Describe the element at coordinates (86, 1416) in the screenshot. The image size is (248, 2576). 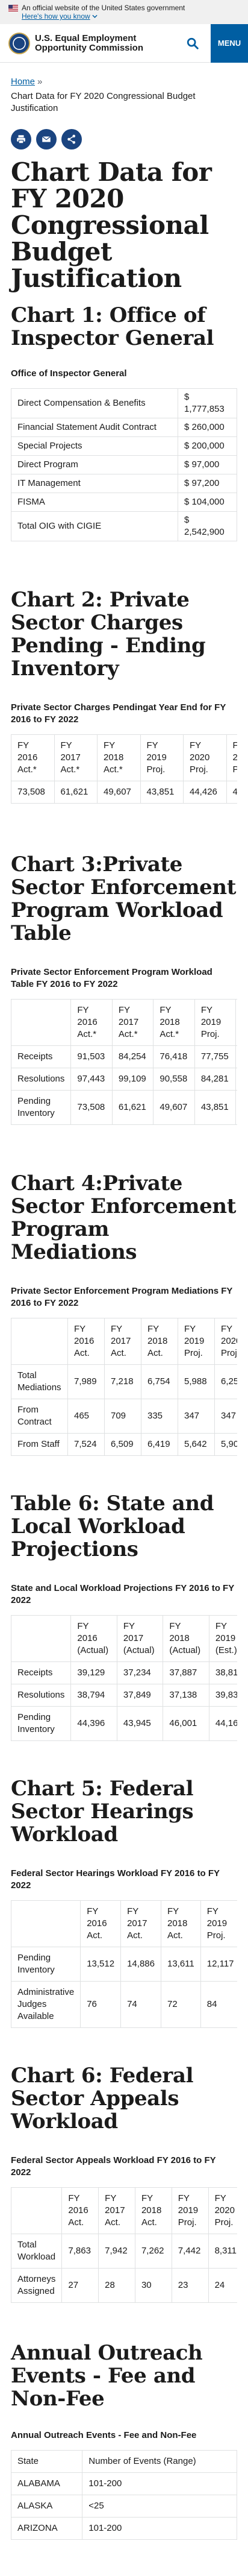
I see `value-cell: 465` at that location.